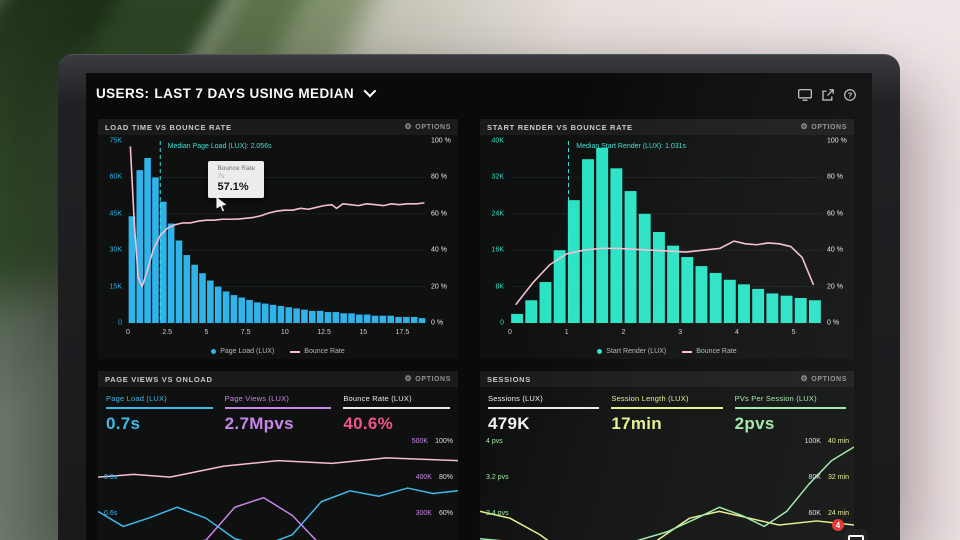  What do you see at coordinates (111, 513) in the screenshot?
I see `left-axis-tick: 0.6s` at bounding box center [111, 513].